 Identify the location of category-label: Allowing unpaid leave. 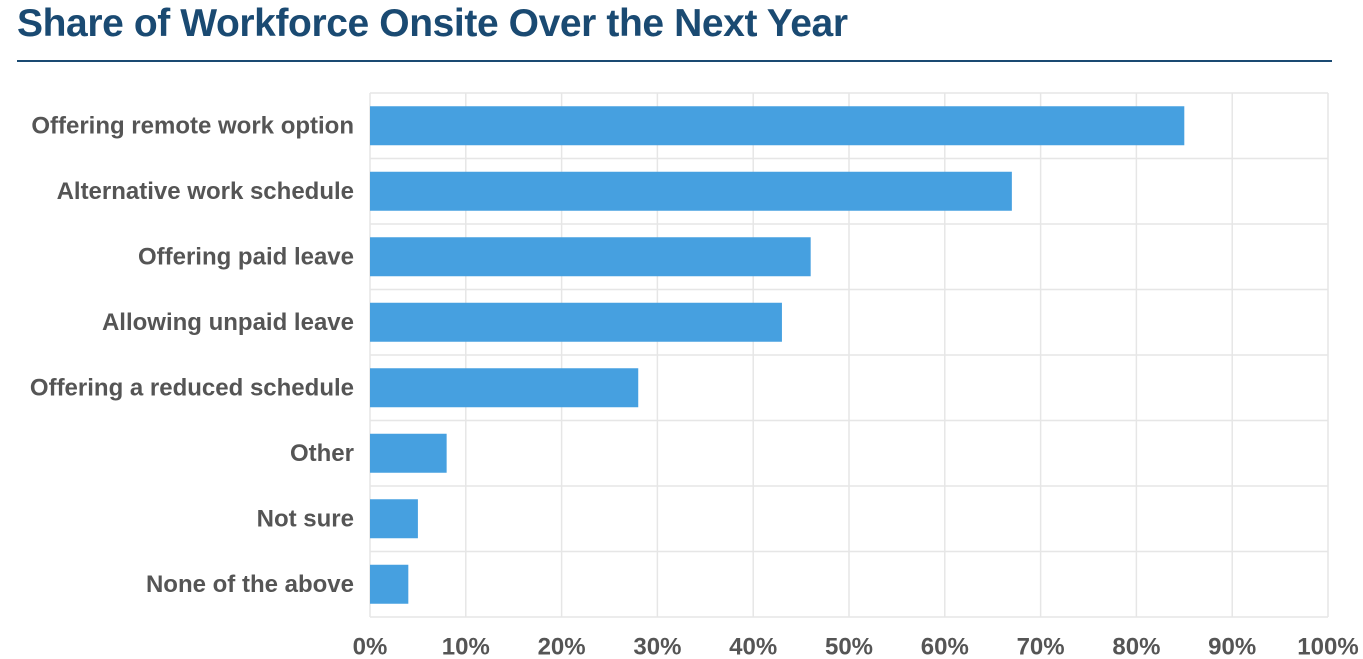
(228, 322).